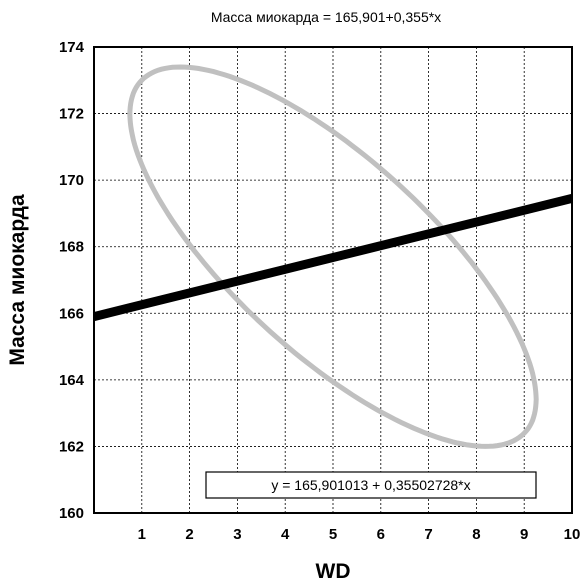 Image resolution: width=584 pixels, height=585 pixels. I want to click on x-tick-label: 9, so click(524, 534).